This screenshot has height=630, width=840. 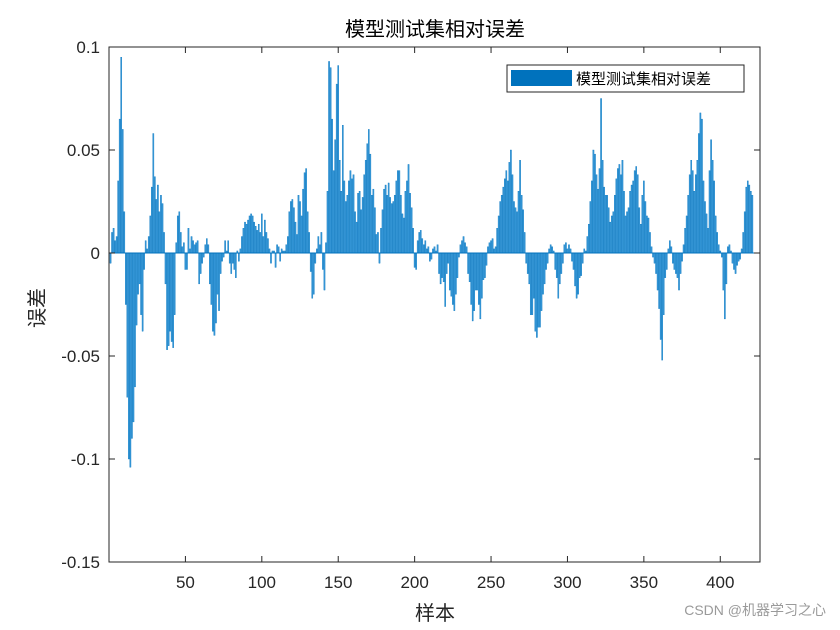 I want to click on y-axis-title: 误差, so click(x=37, y=308).